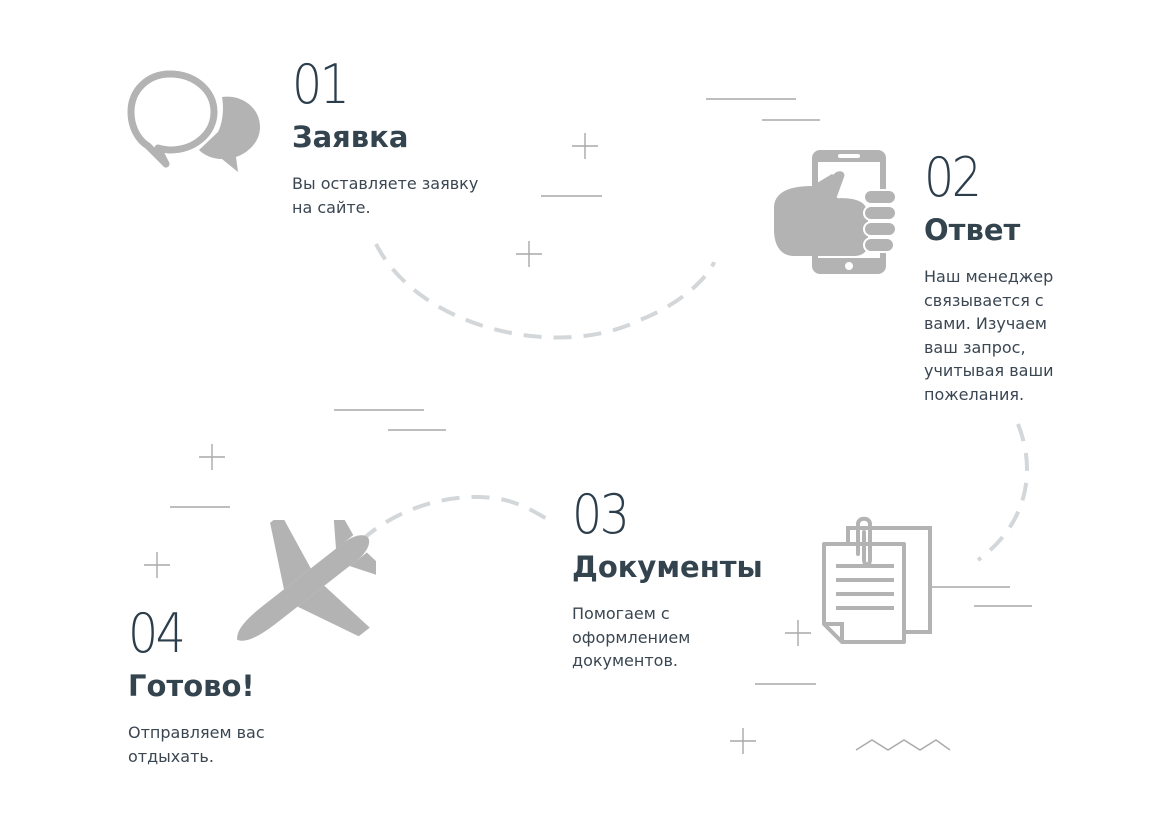 This screenshot has height=818, width=1172. What do you see at coordinates (667, 567) in the screenshot?
I see `step-title: Документы` at bounding box center [667, 567].